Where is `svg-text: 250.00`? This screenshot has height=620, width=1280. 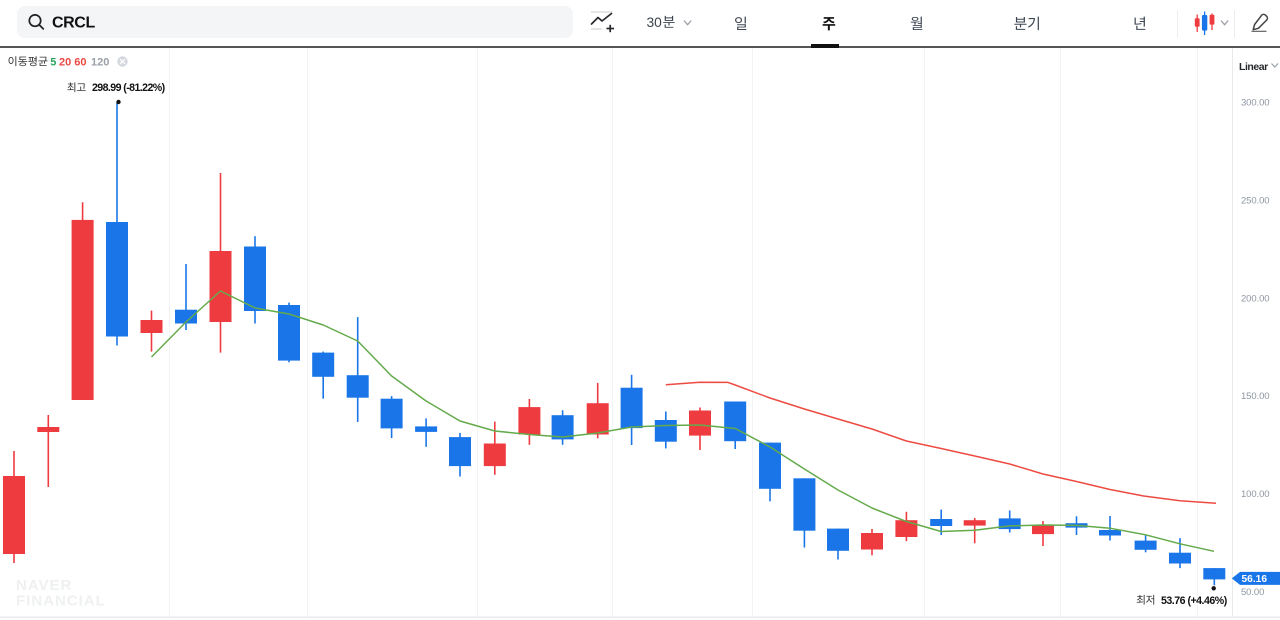 svg-text: 250.00 is located at coordinates (1255, 200).